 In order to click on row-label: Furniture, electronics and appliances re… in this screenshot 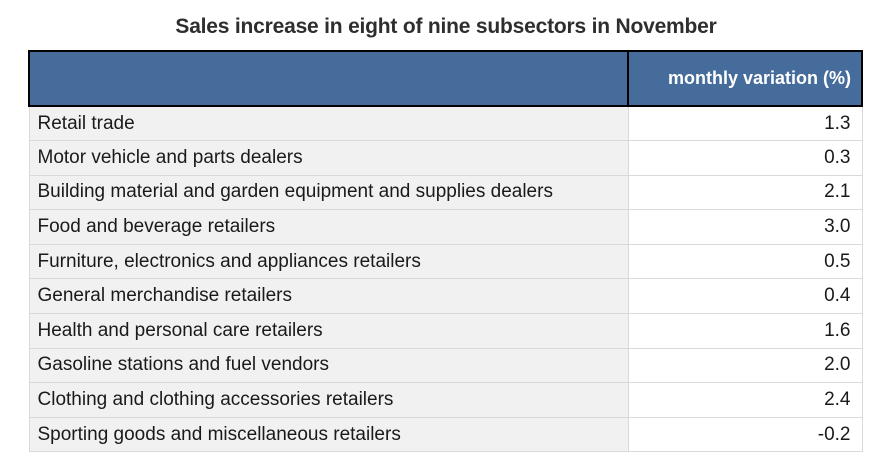, I will do `click(328, 261)`.